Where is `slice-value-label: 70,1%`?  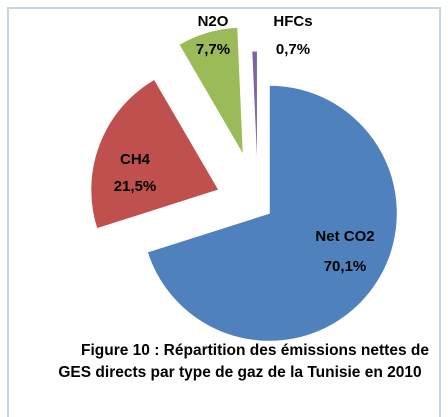
slice-value-label: 70,1% is located at coordinates (345, 266).